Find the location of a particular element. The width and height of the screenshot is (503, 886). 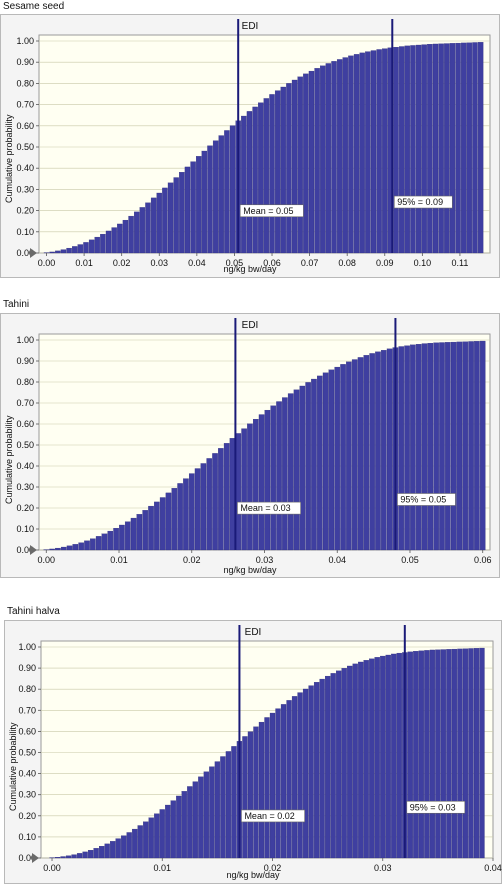

y-tick-label: 0.80 is located at coordinates (25, 83).